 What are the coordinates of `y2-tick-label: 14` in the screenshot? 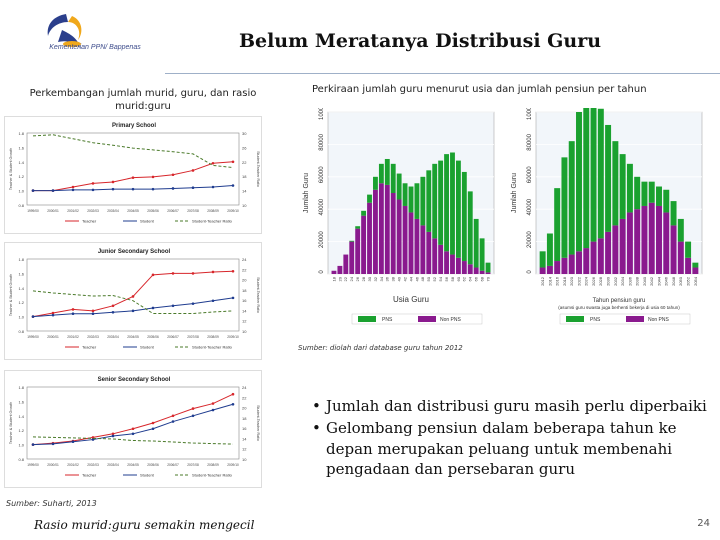 It's located at (244, 438).